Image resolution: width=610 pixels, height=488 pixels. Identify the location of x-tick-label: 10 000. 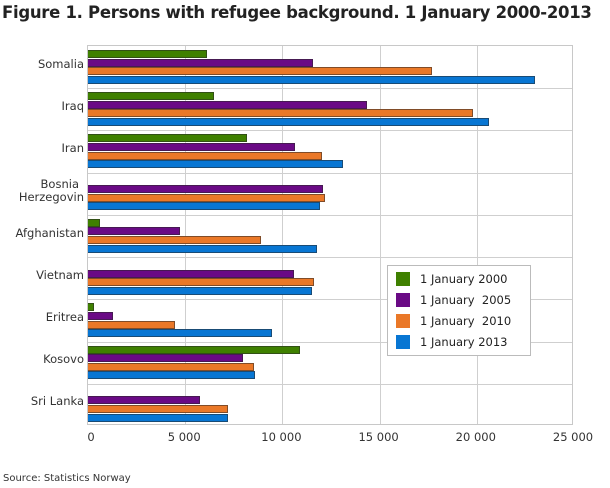
(281, 437).